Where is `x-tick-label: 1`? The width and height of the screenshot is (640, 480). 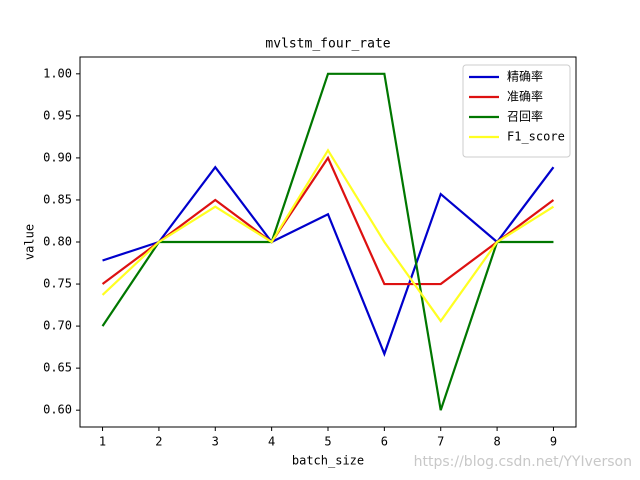
x-tick-label: 1 is located at coordinates (102, 442).